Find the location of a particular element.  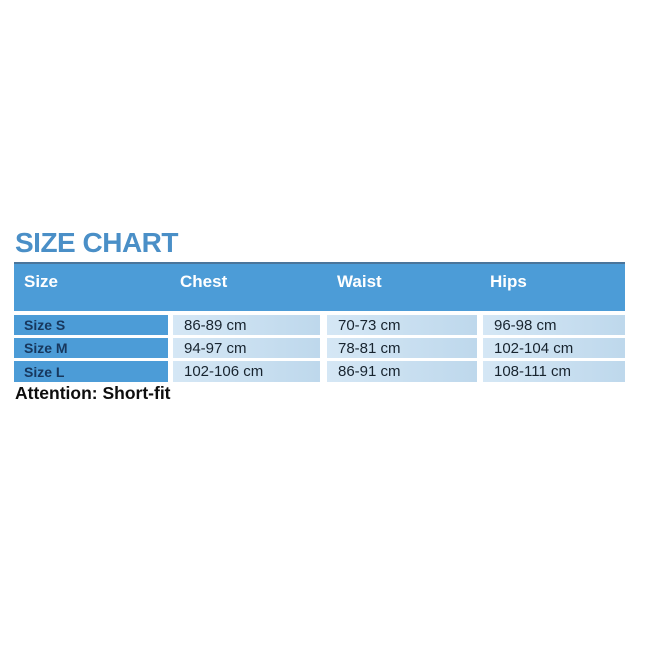

row-label-cell: Size L is located at coordinates (91, 371).